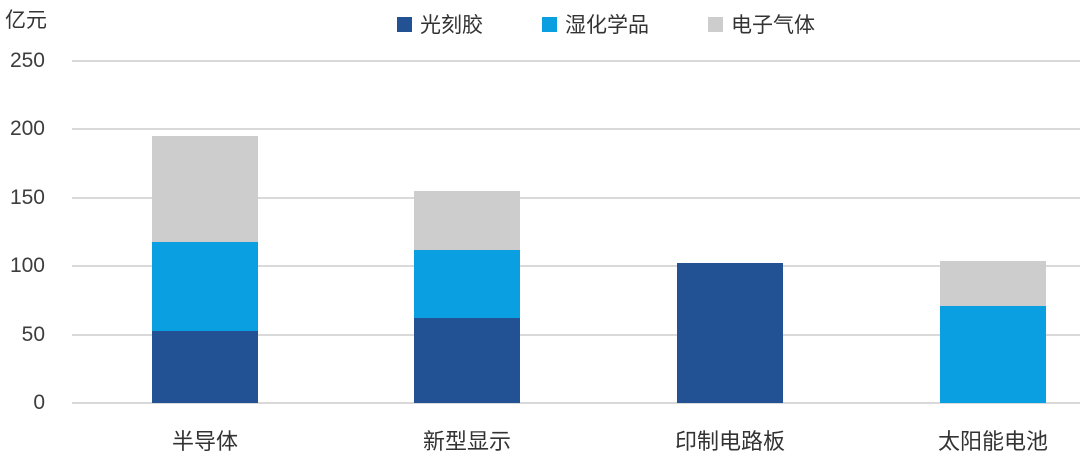 The width and height of the screenshot is (1080, 460). Describe the element at coordinates (27, 60) in the screenshot. I see `y-tick-label-250: 250` at that location.